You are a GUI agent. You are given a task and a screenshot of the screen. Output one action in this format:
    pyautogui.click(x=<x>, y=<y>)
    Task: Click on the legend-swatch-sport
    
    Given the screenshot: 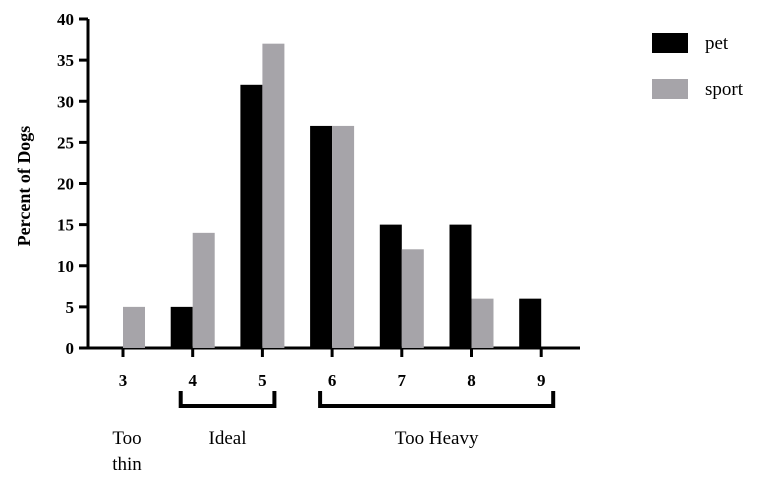 What is the action you would take?
    pyautogui.click(x=670, y=89)
    